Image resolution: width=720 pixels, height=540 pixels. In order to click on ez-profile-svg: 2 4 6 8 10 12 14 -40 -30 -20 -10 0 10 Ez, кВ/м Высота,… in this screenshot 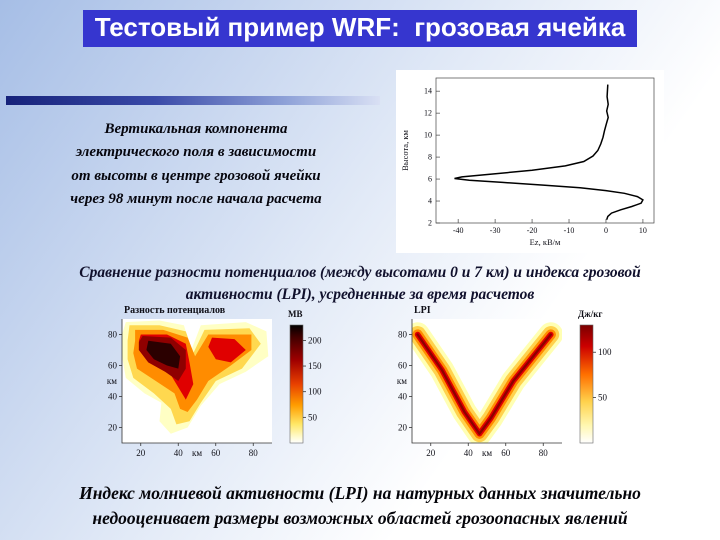, I will do `click(527, 162)`.